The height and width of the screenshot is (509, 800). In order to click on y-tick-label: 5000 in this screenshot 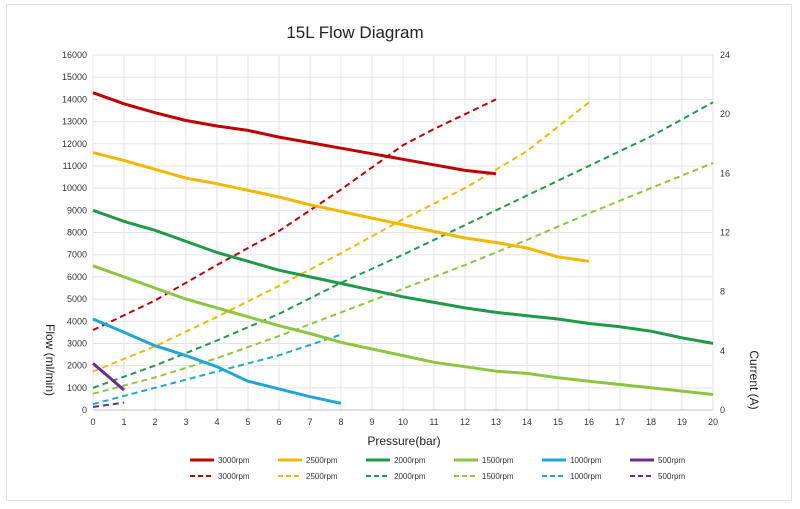, I will do `click(77, 299)`.